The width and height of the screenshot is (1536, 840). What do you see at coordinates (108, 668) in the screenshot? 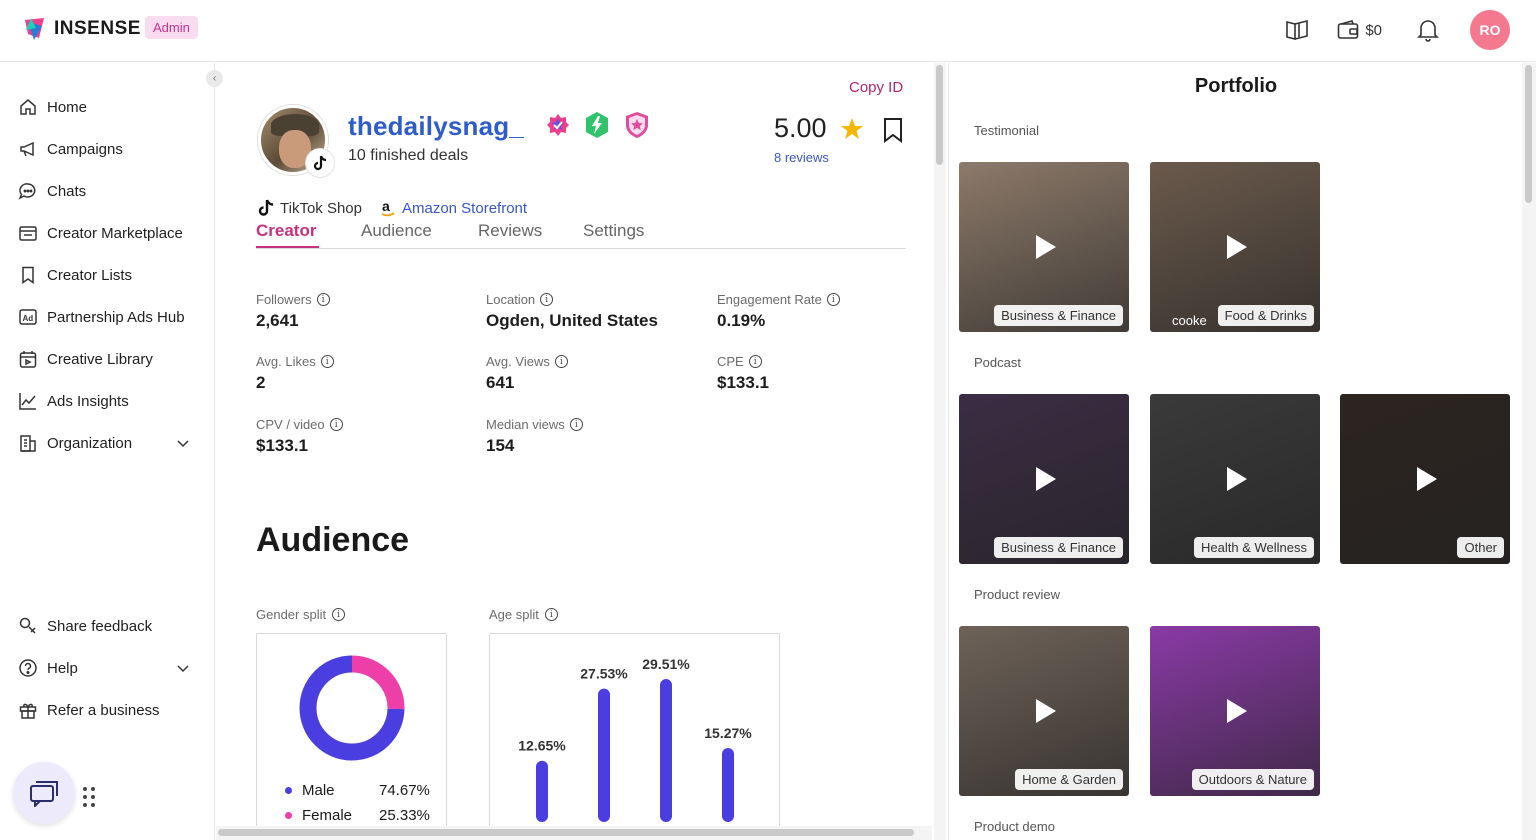
I see `sidebar-item-help: Help` at bounding box center [108, 668].